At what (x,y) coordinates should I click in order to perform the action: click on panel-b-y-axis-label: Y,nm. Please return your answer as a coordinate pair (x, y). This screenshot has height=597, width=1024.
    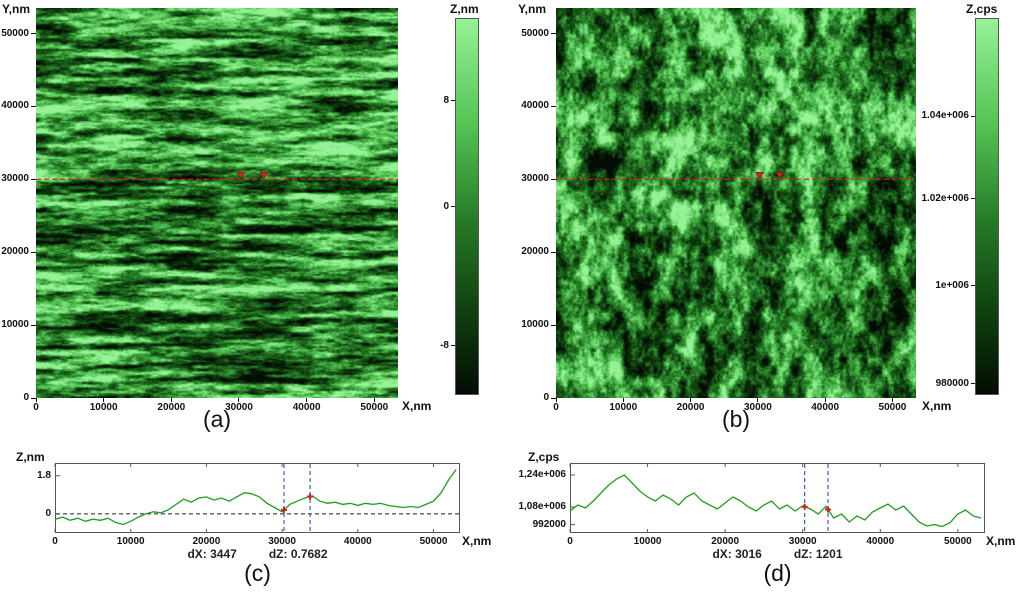
    Looking at the image, I should click on (532, 9).